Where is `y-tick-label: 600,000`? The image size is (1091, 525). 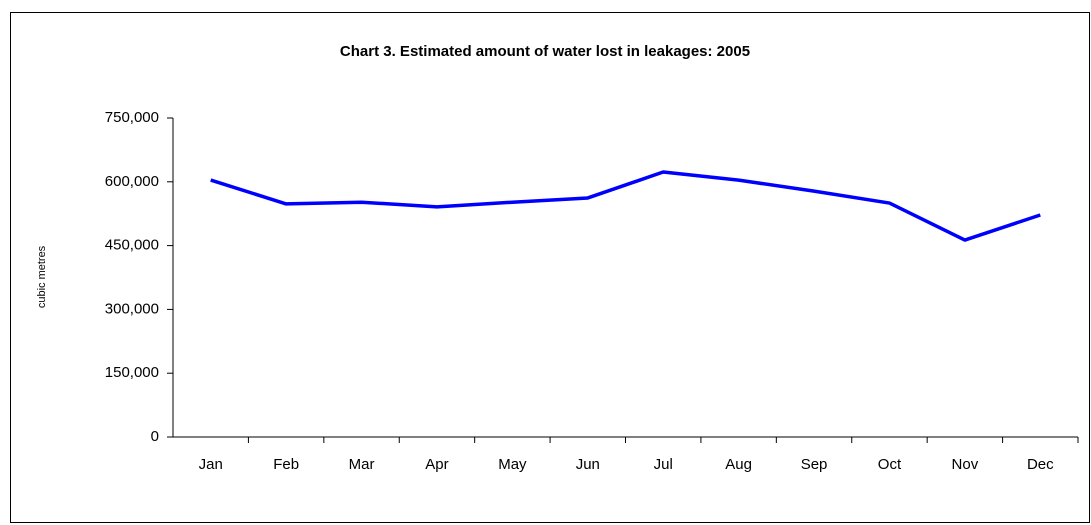
y-tick-label: 600,000 is located at coordinates (132, 181).